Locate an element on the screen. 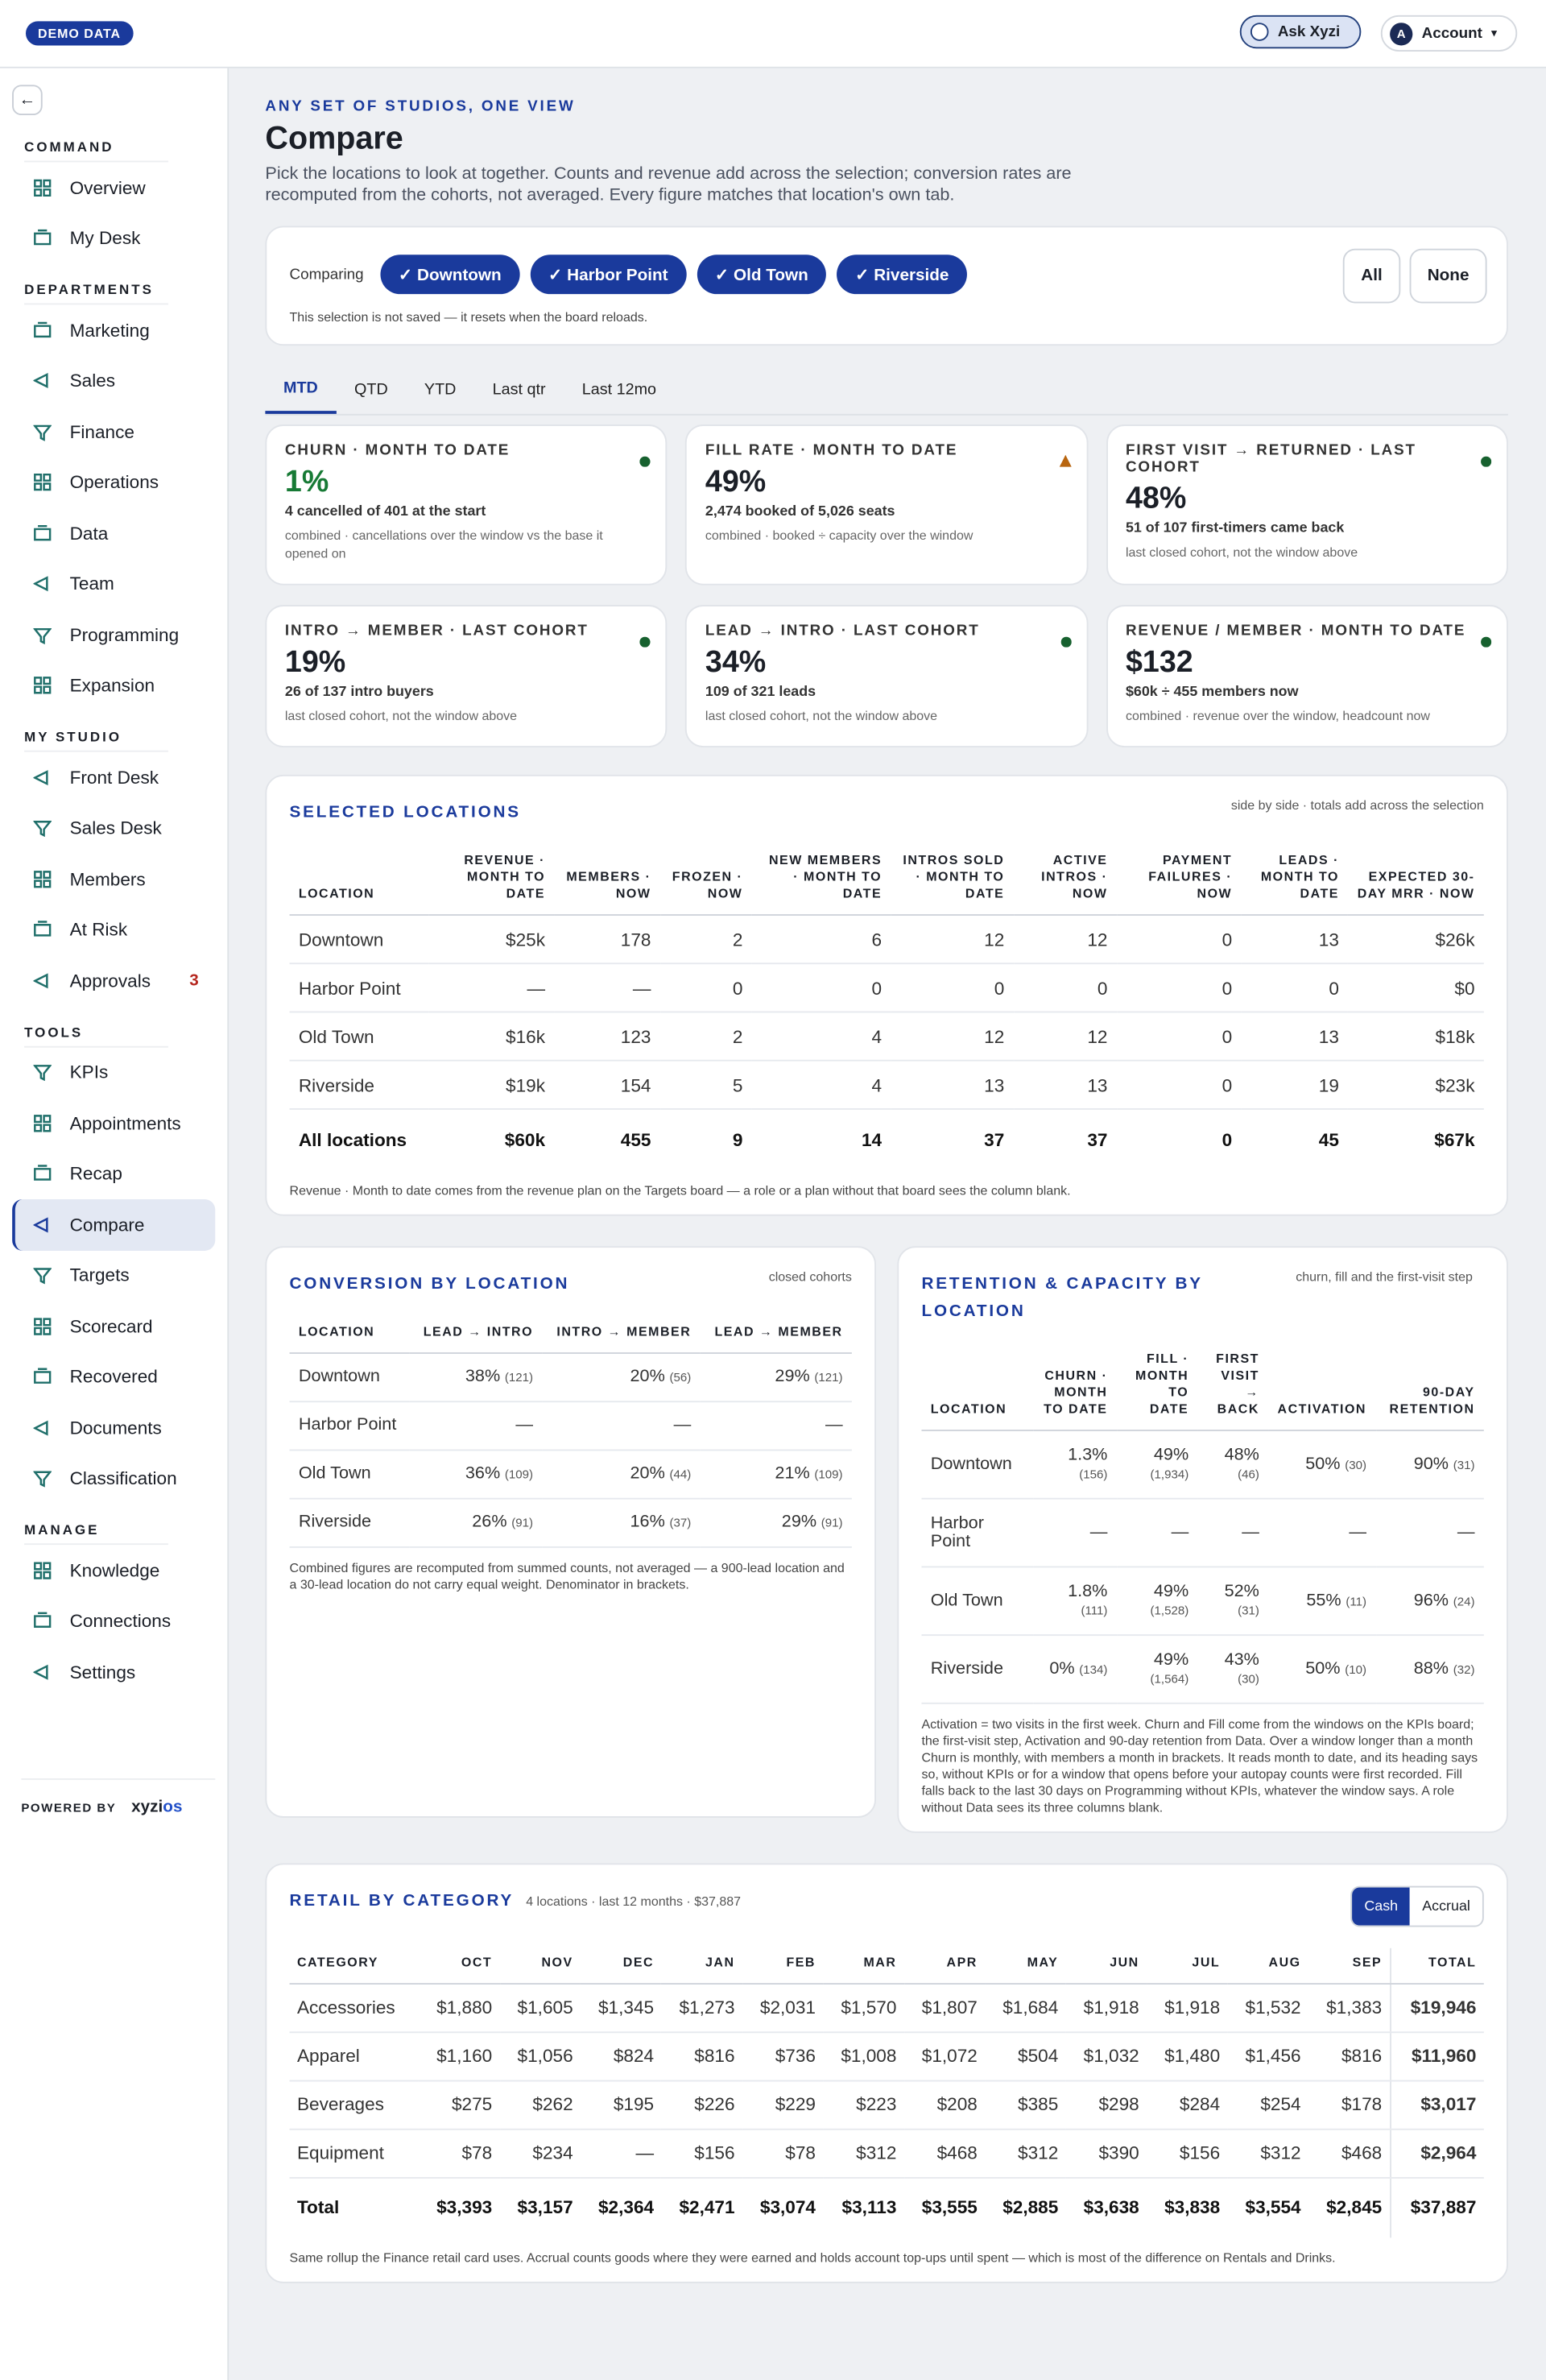  toggle-option: Cash is located at coordinates (1381, 1905).